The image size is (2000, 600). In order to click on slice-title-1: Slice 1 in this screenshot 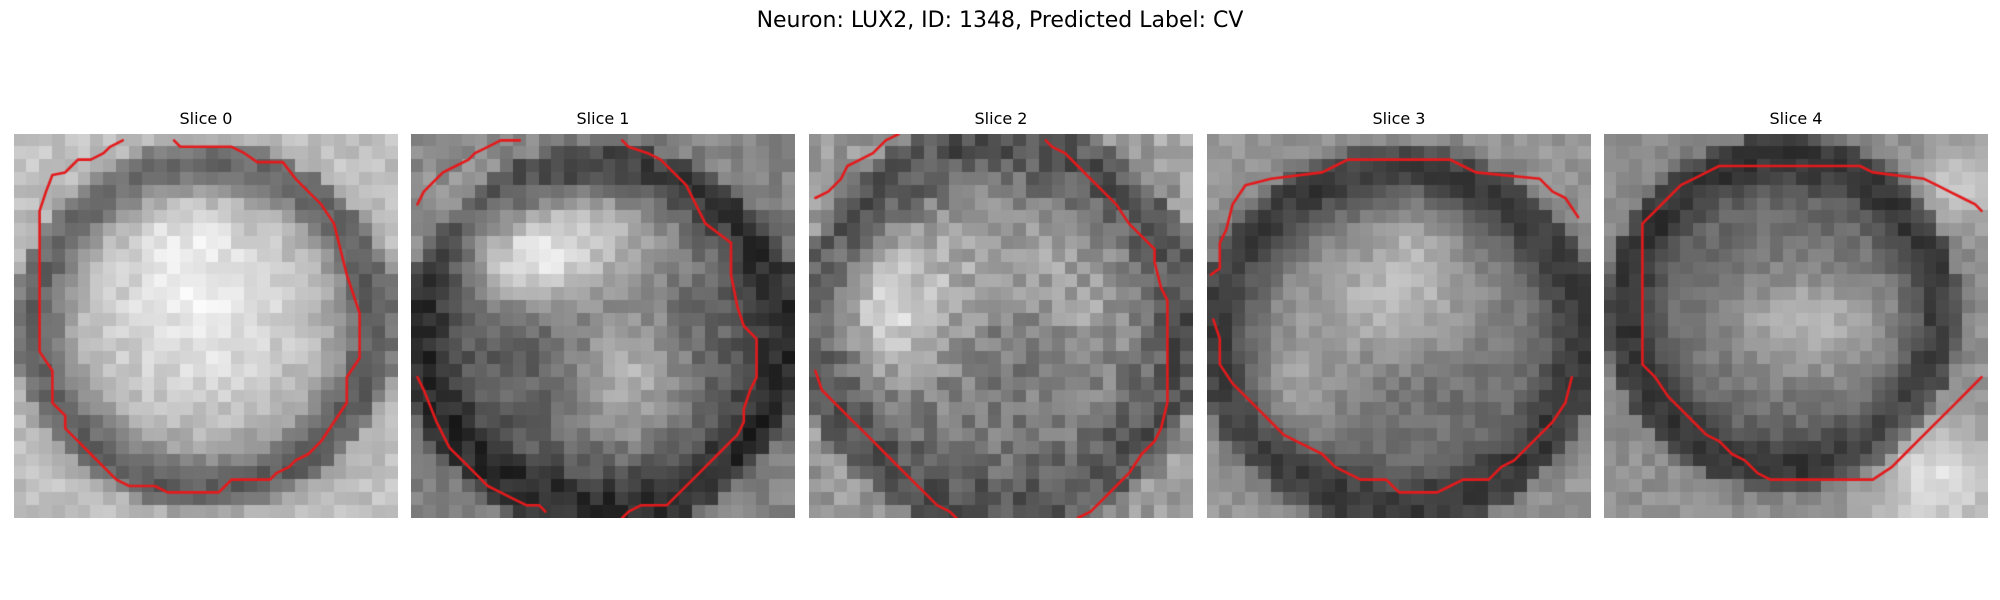, I will do `click(603, 118)`.